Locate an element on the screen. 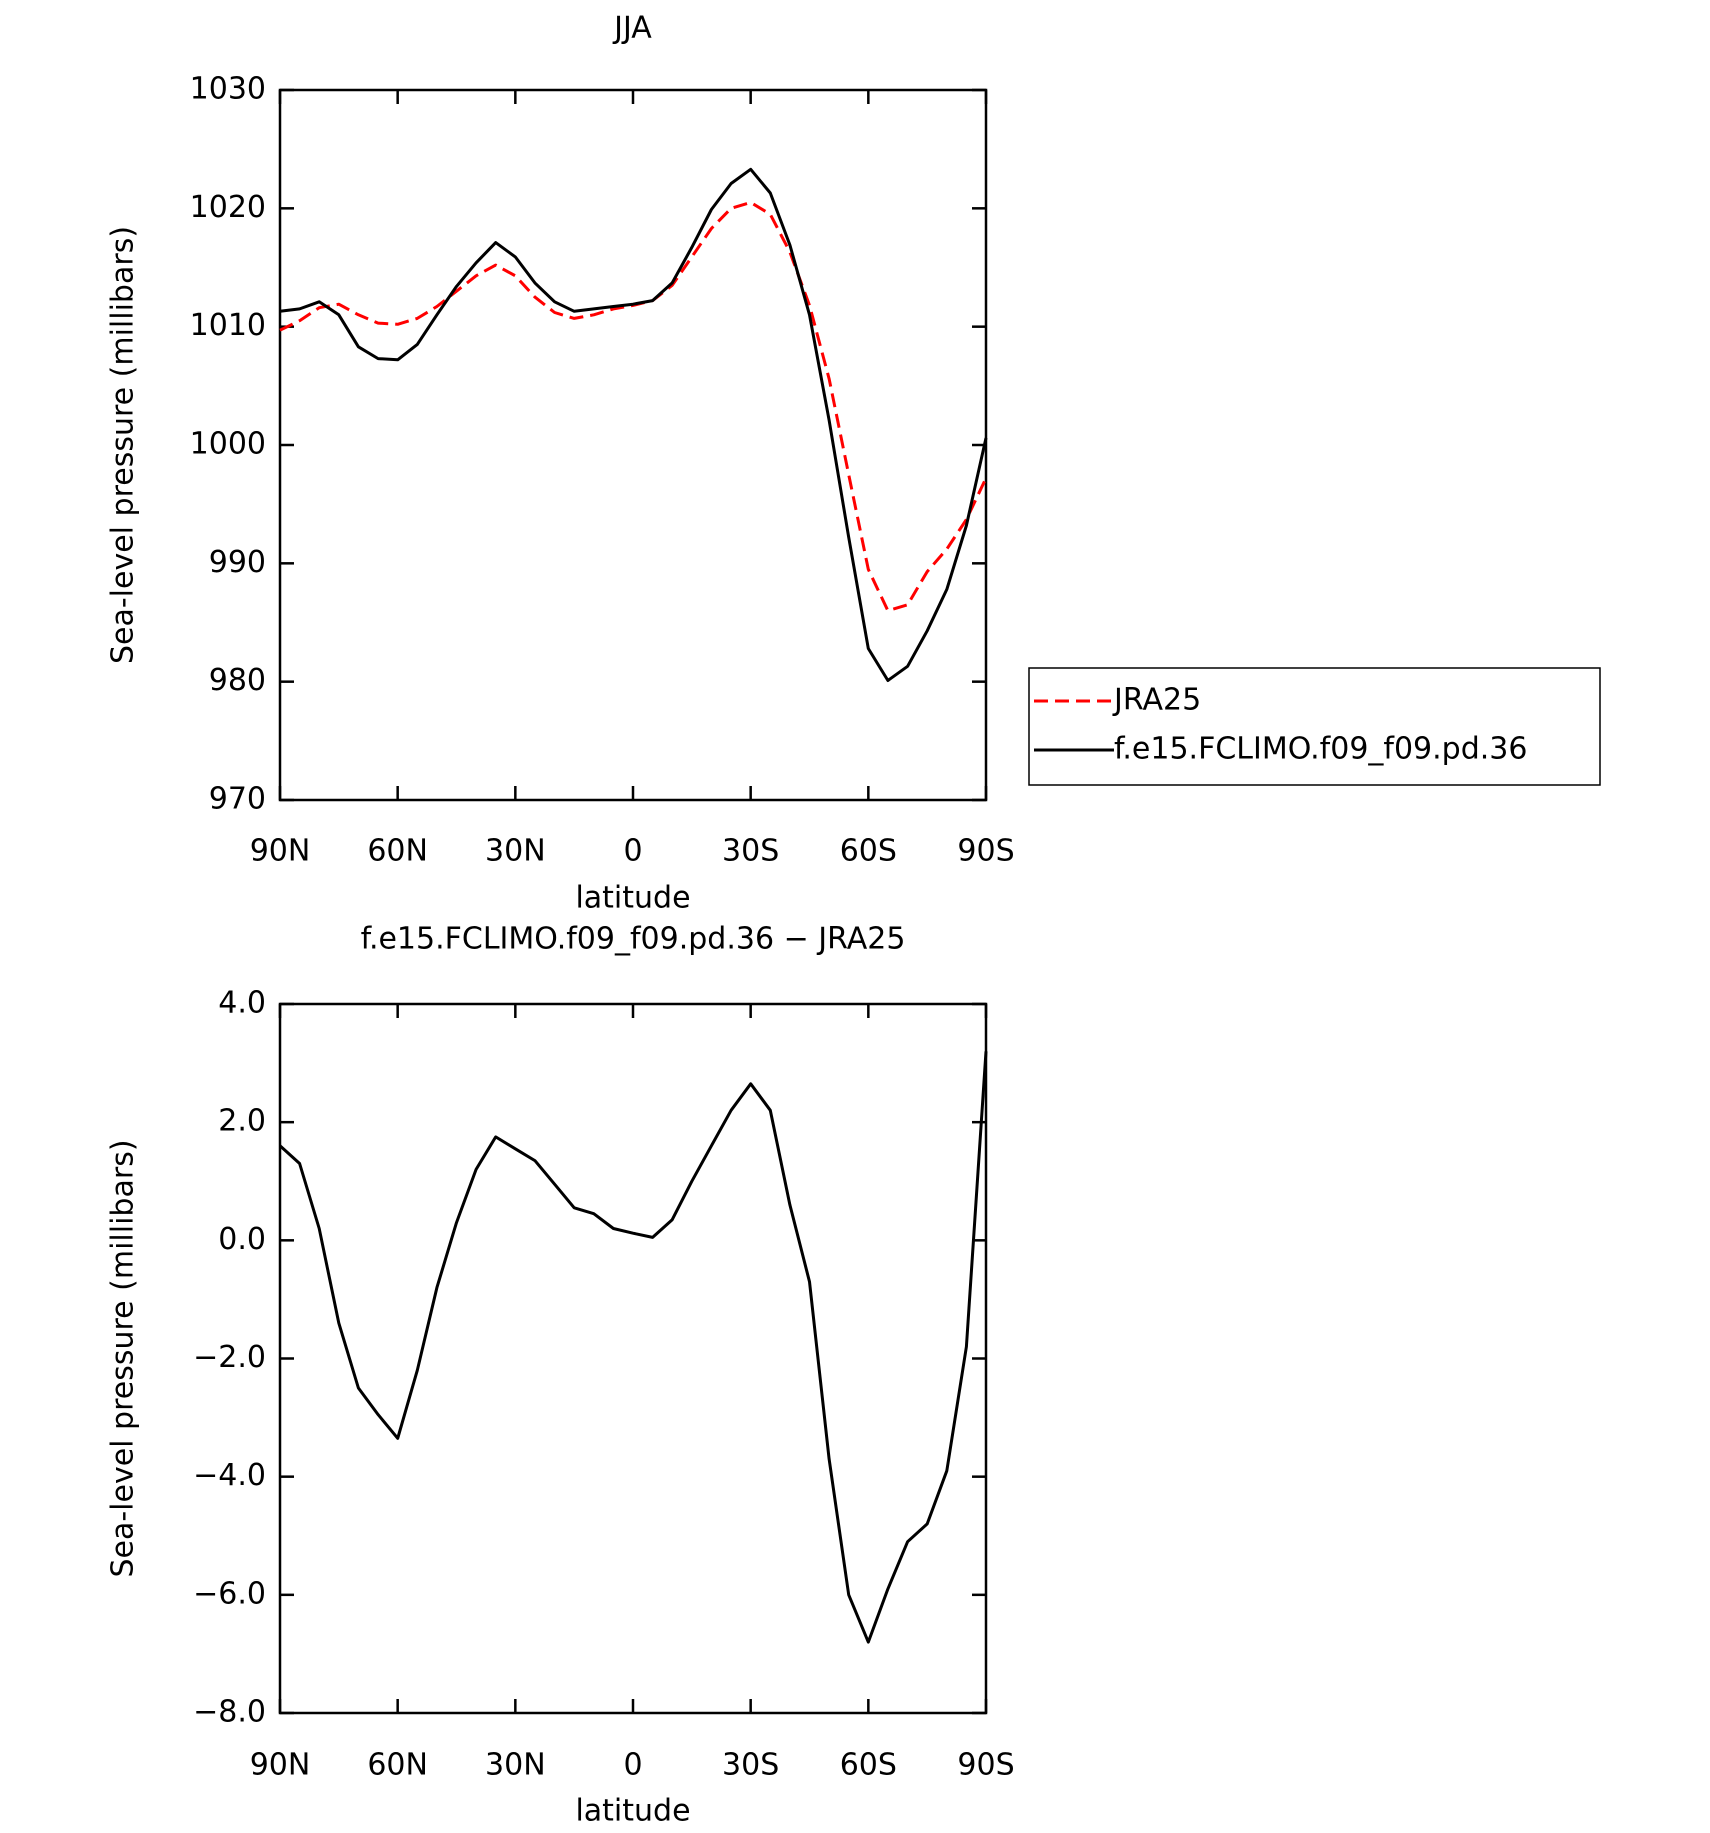 This screenshot has height=1833, width=1710. y-tick-label: 970 is located at coordinates (237, 799).